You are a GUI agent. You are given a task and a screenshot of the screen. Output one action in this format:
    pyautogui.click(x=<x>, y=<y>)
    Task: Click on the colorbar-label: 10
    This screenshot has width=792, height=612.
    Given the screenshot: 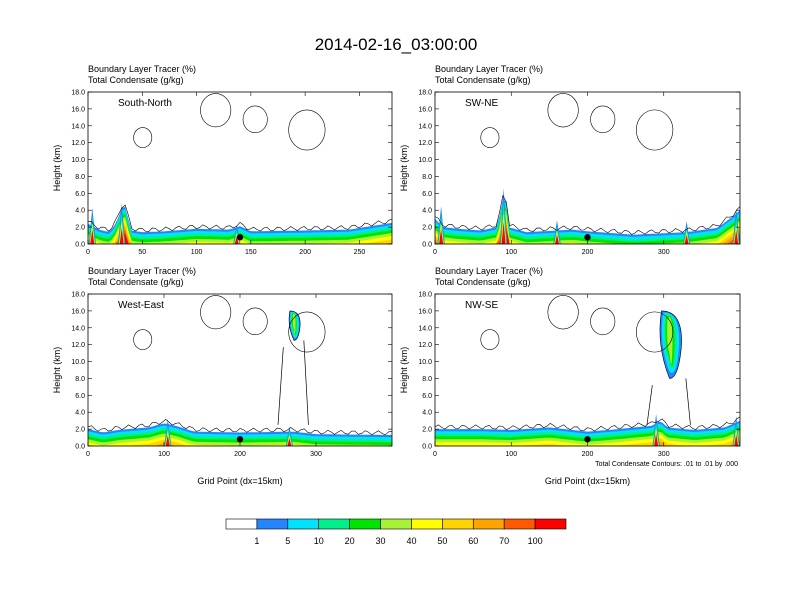 What is the action you would take?
    pyautogui.click(x=319, y=541)
    